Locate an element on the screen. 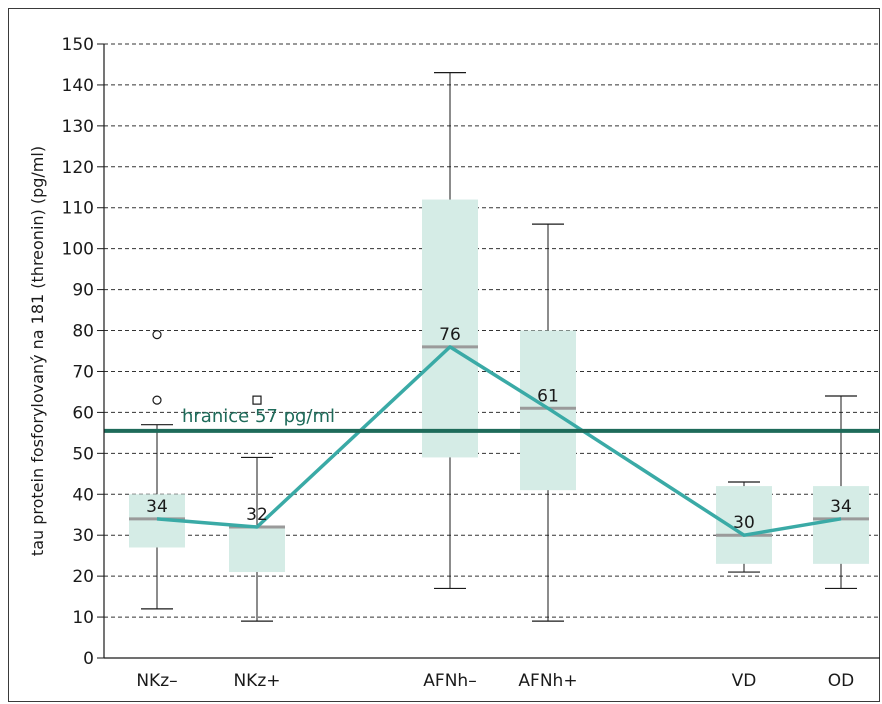 Image resolution: width=882 pixels, height=704 pixels. median-value-label: 30 is located at coordinates (744, 523).